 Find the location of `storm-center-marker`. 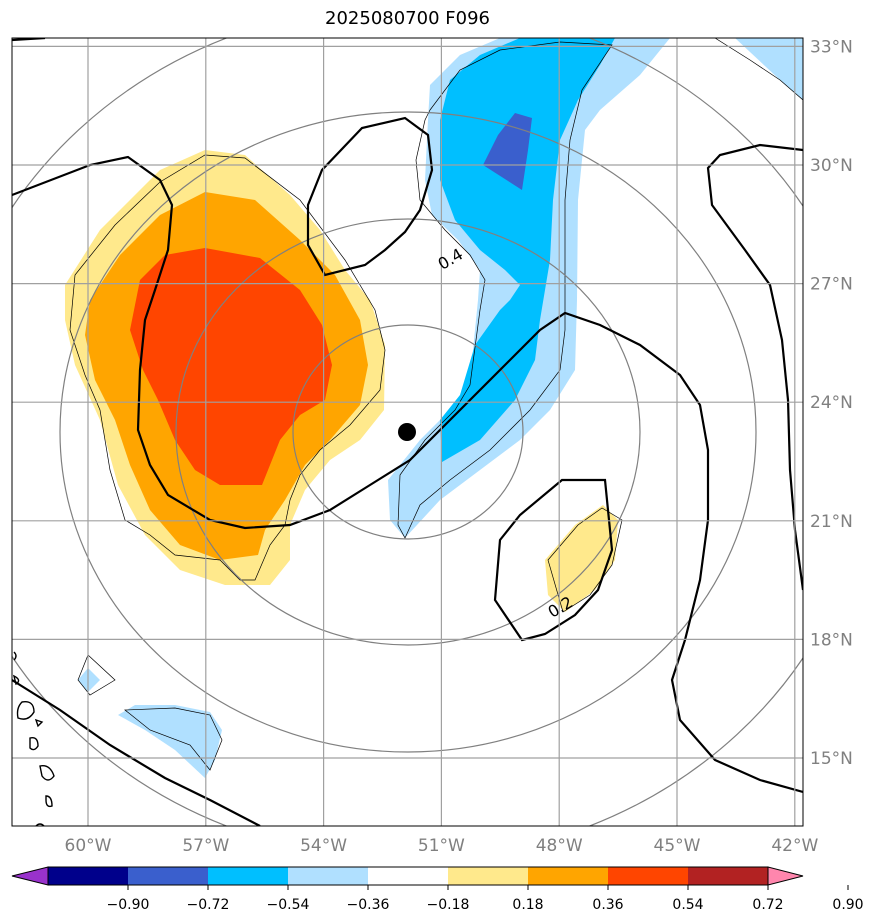

storm-center-marker is located at coordinates (407, 432).